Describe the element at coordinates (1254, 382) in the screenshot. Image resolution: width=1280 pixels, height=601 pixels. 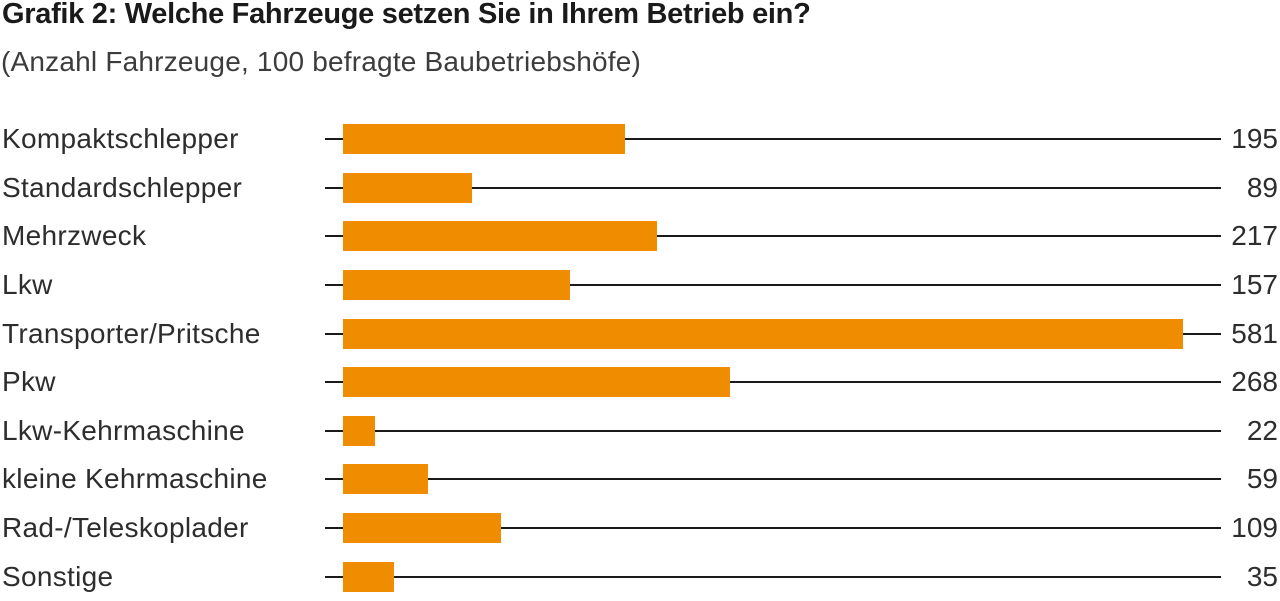
I see `row-value: 268` at that location.